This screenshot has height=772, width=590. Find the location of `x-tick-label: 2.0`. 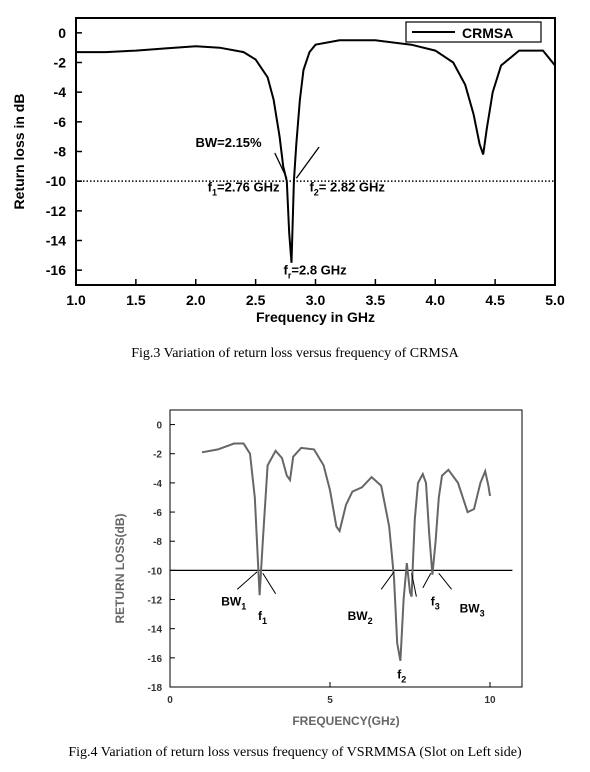

x-tick-label: 2.0 is located at coordinates (196, 300).